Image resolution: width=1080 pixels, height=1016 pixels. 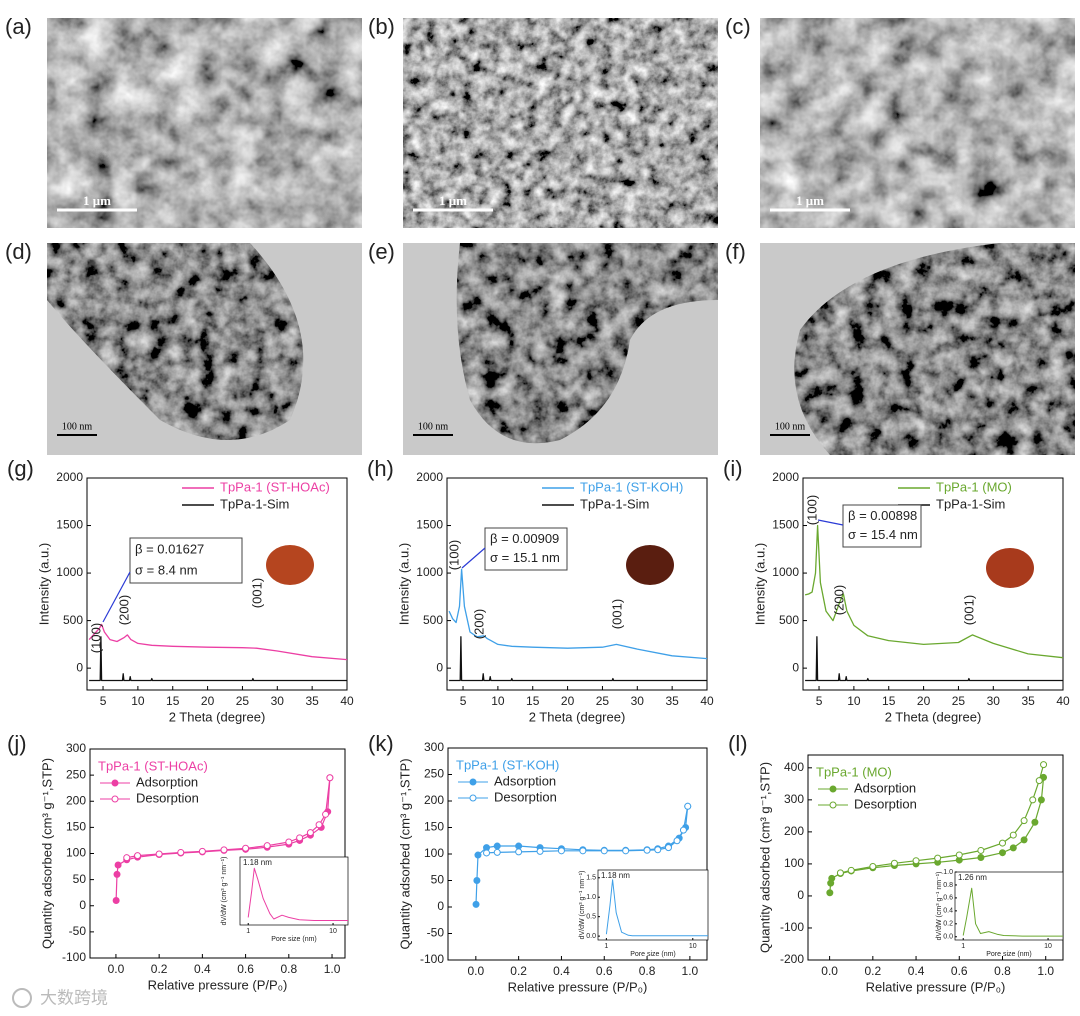 What do you see at coordinates (218, 984) in the screenshot?
I see `x-axis-label: Relative pressure (P/P₀)` at bounding box center [218, 984].